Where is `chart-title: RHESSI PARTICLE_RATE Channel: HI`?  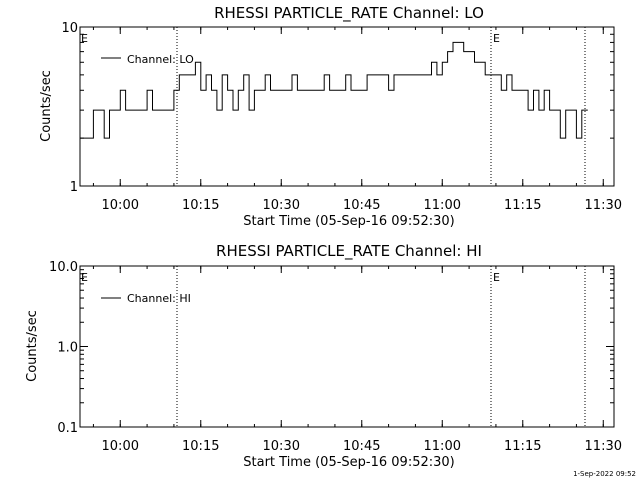
chart-title: RHESSI PARTICLE_RATE Channel: HI is located at coordinates (349, 251).